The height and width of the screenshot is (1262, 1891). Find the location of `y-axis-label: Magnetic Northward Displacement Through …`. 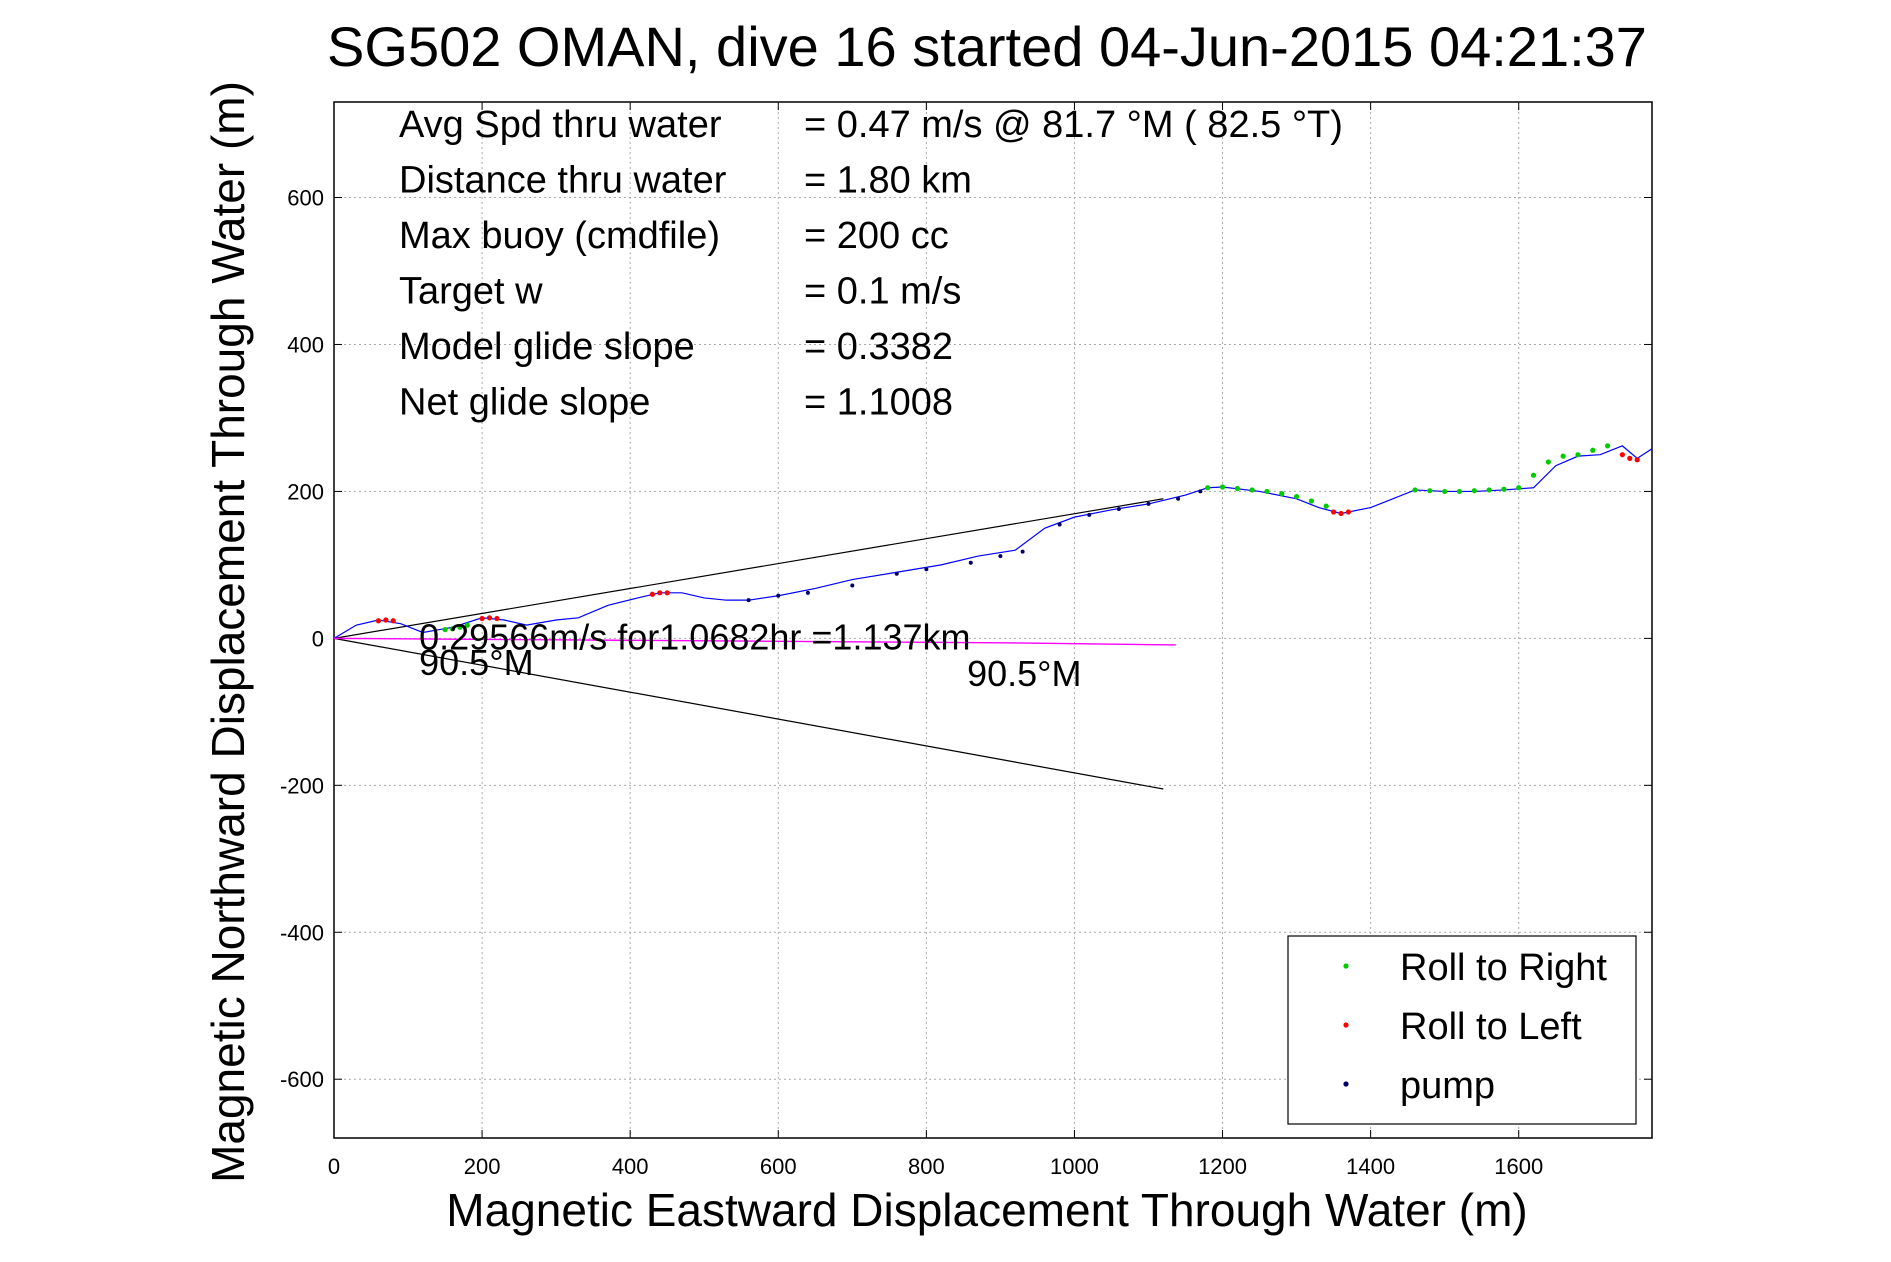

y-axis-label: Magnetic Northward Displacement Through … is located at coordinates (228, 632).